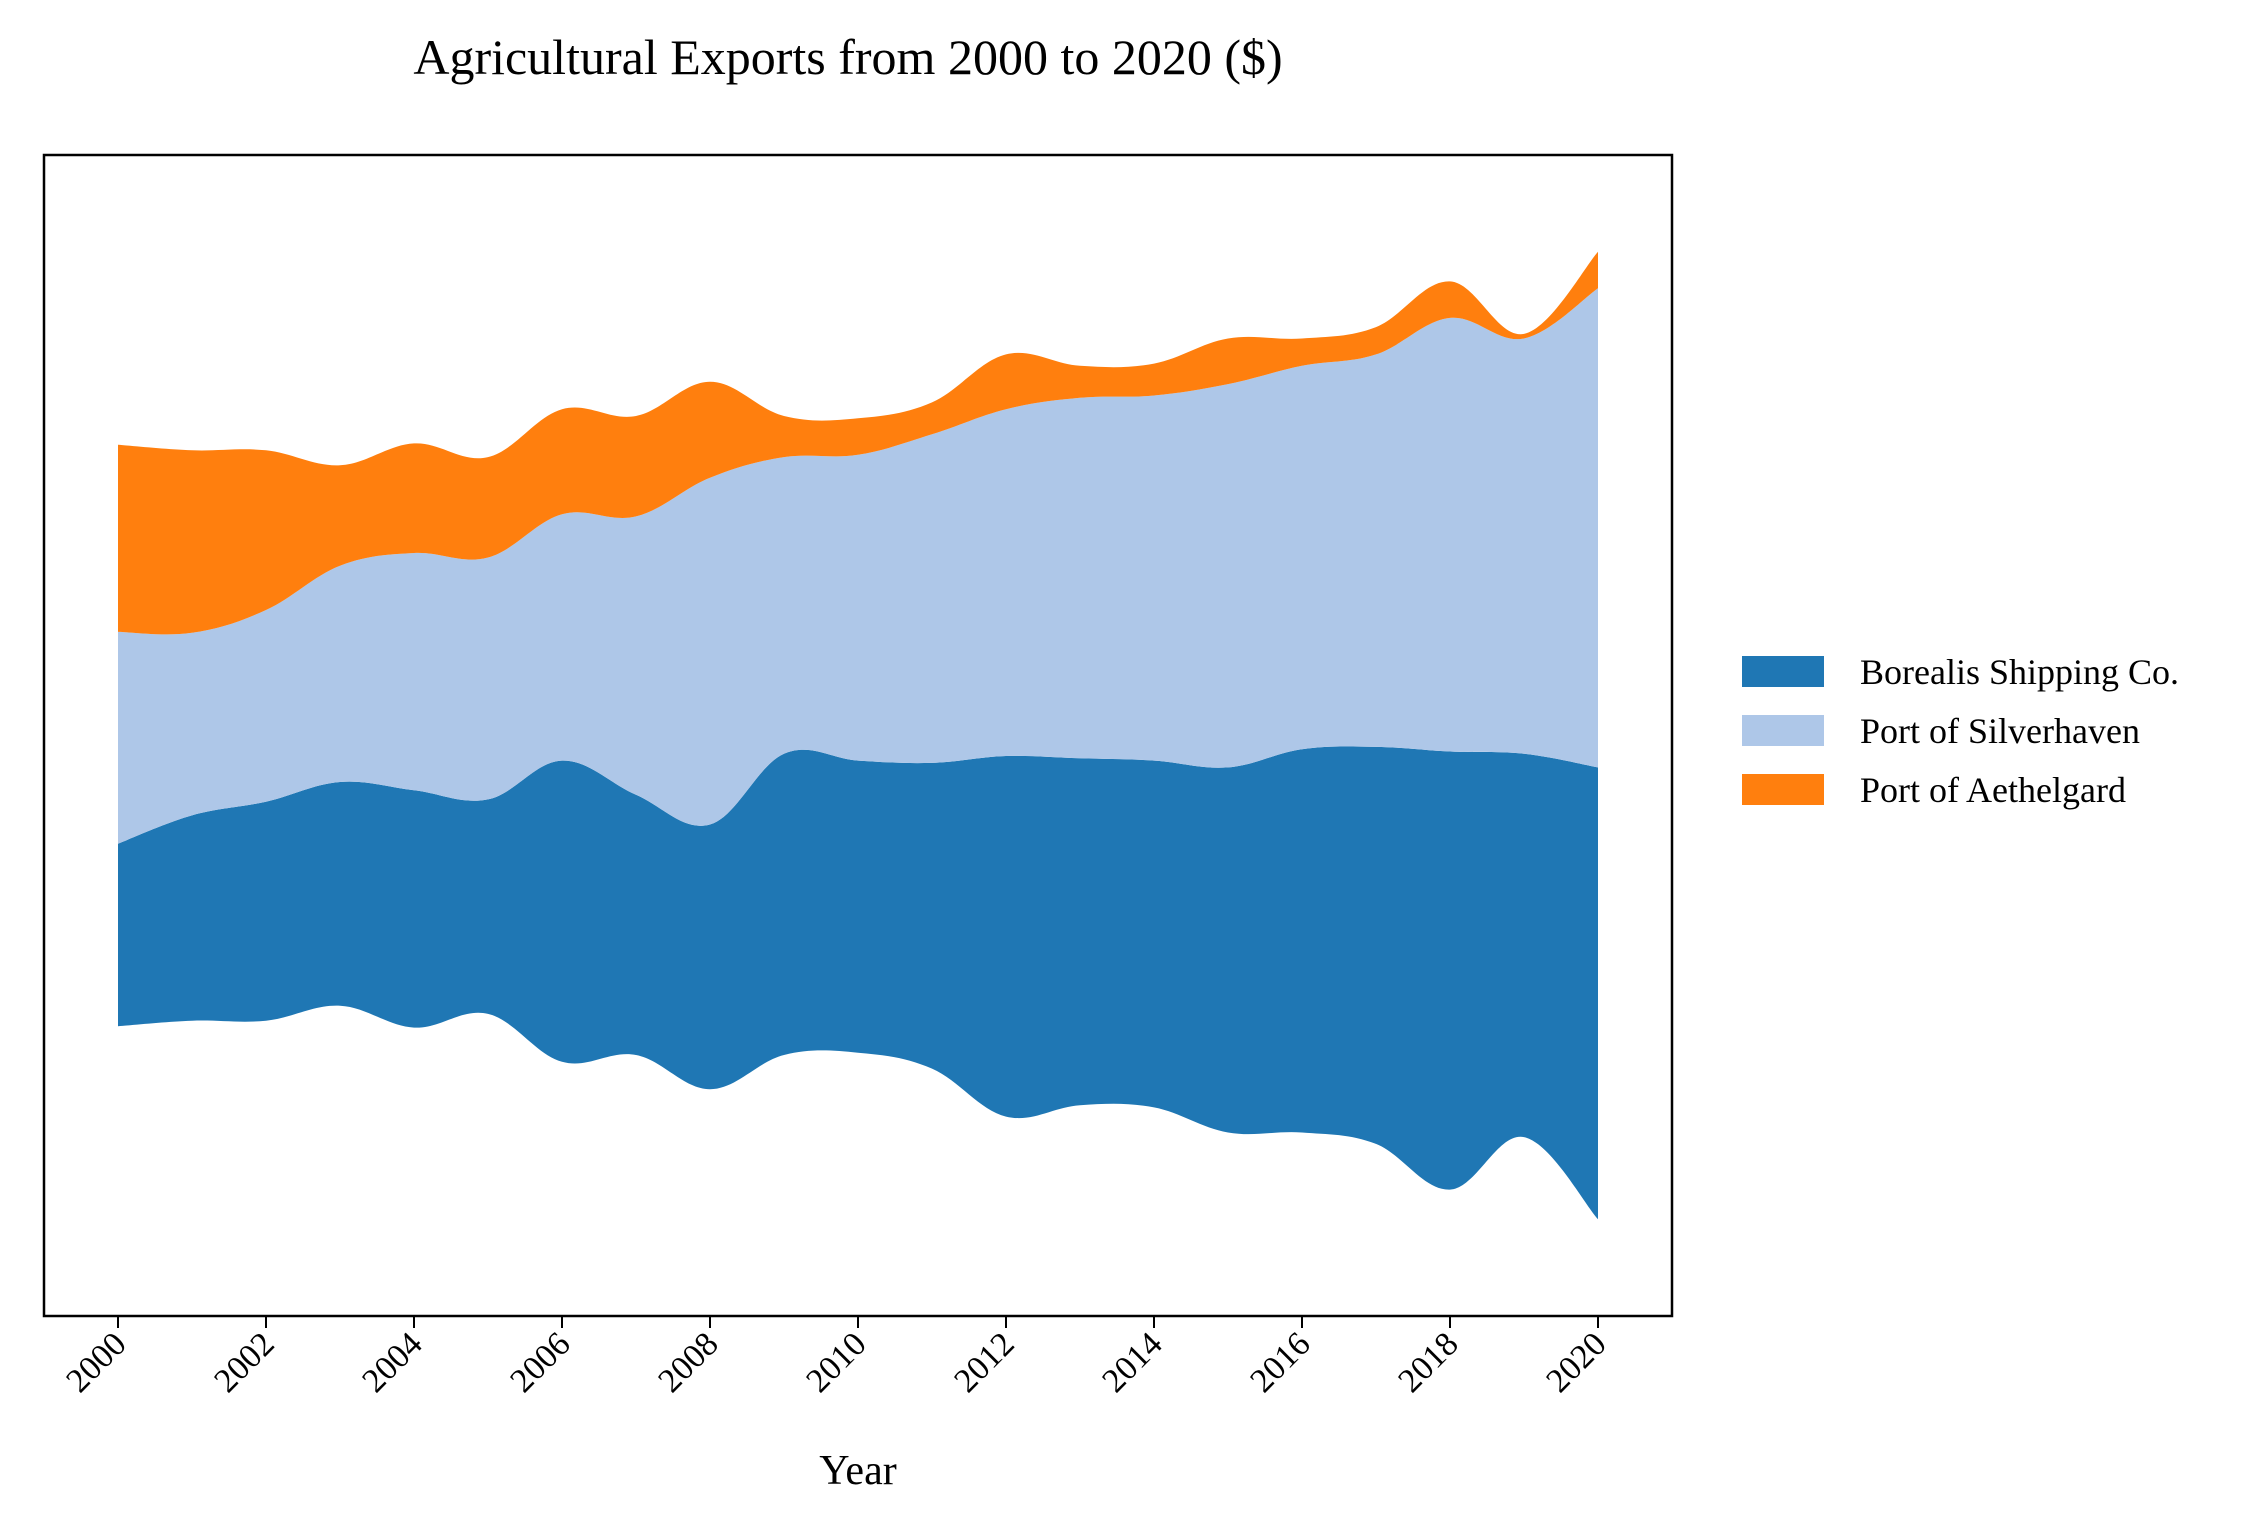 The height and width of the screenshot is (1518, 2264). Describe the element at coordinates (540, 1362) in the screenshot. I see `x-tick-label: 2006` at that location.